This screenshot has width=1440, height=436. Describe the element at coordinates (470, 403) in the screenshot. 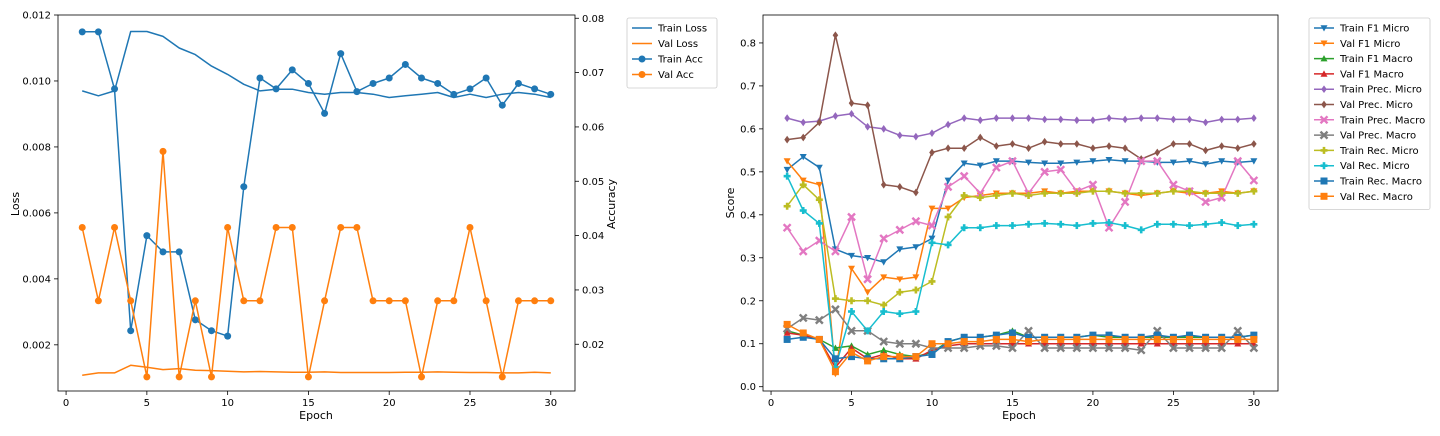

I see `loss-xtick-label: 25` at that location.